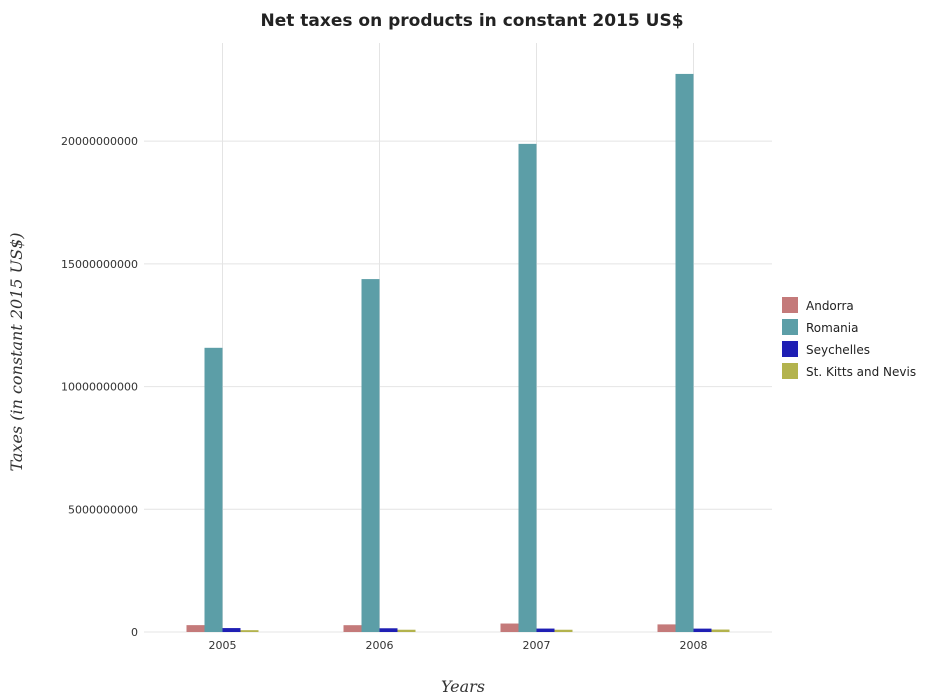 Image resolution: width=945 pixels, height=700 pixels. Describe the element at coordinates (832, 328) in the screenshot. I see `legend-label: Romania` at that location.